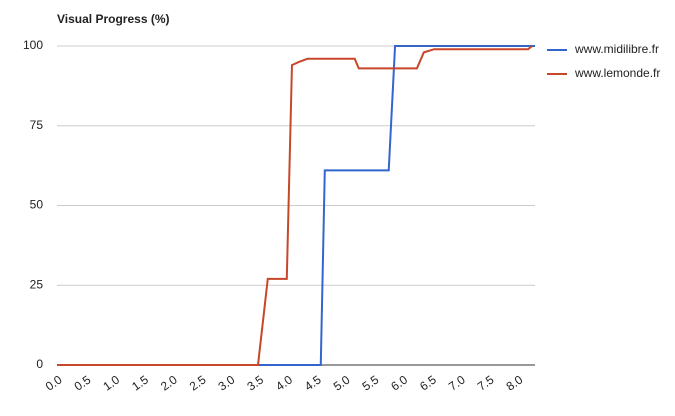 The height and width of the screenshot is (416, 675). What do you see at coordinates (486, 382) in the screenshot?
I see `x-tick-label: 7.5` at bounding box center [486, 382].